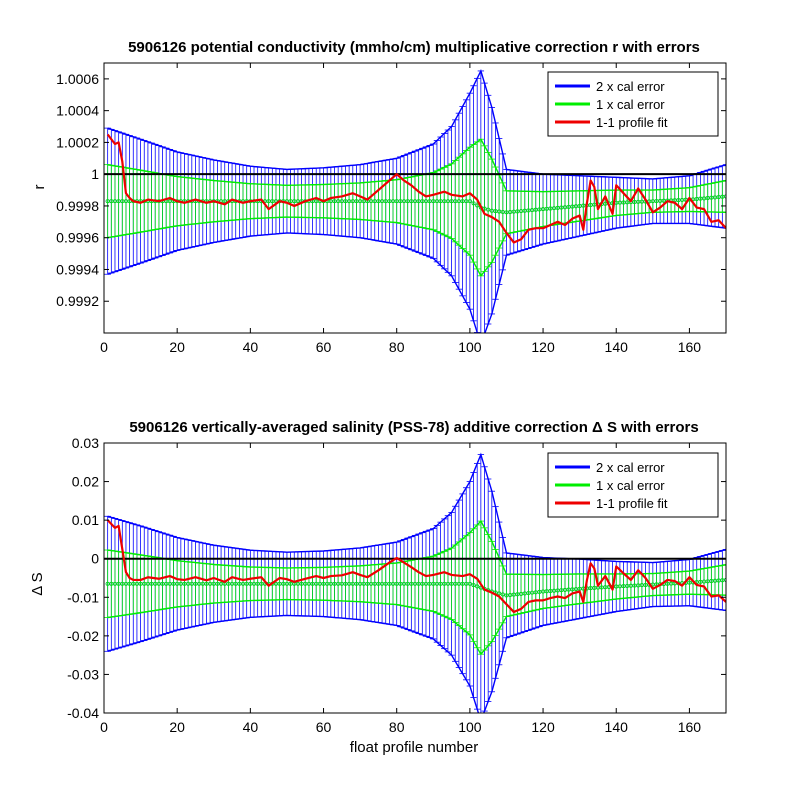  What do you see at coordinates (414, 747) in the screenshot?
I see `x-axis-label: float profile number` at bounding box center [414, 747].